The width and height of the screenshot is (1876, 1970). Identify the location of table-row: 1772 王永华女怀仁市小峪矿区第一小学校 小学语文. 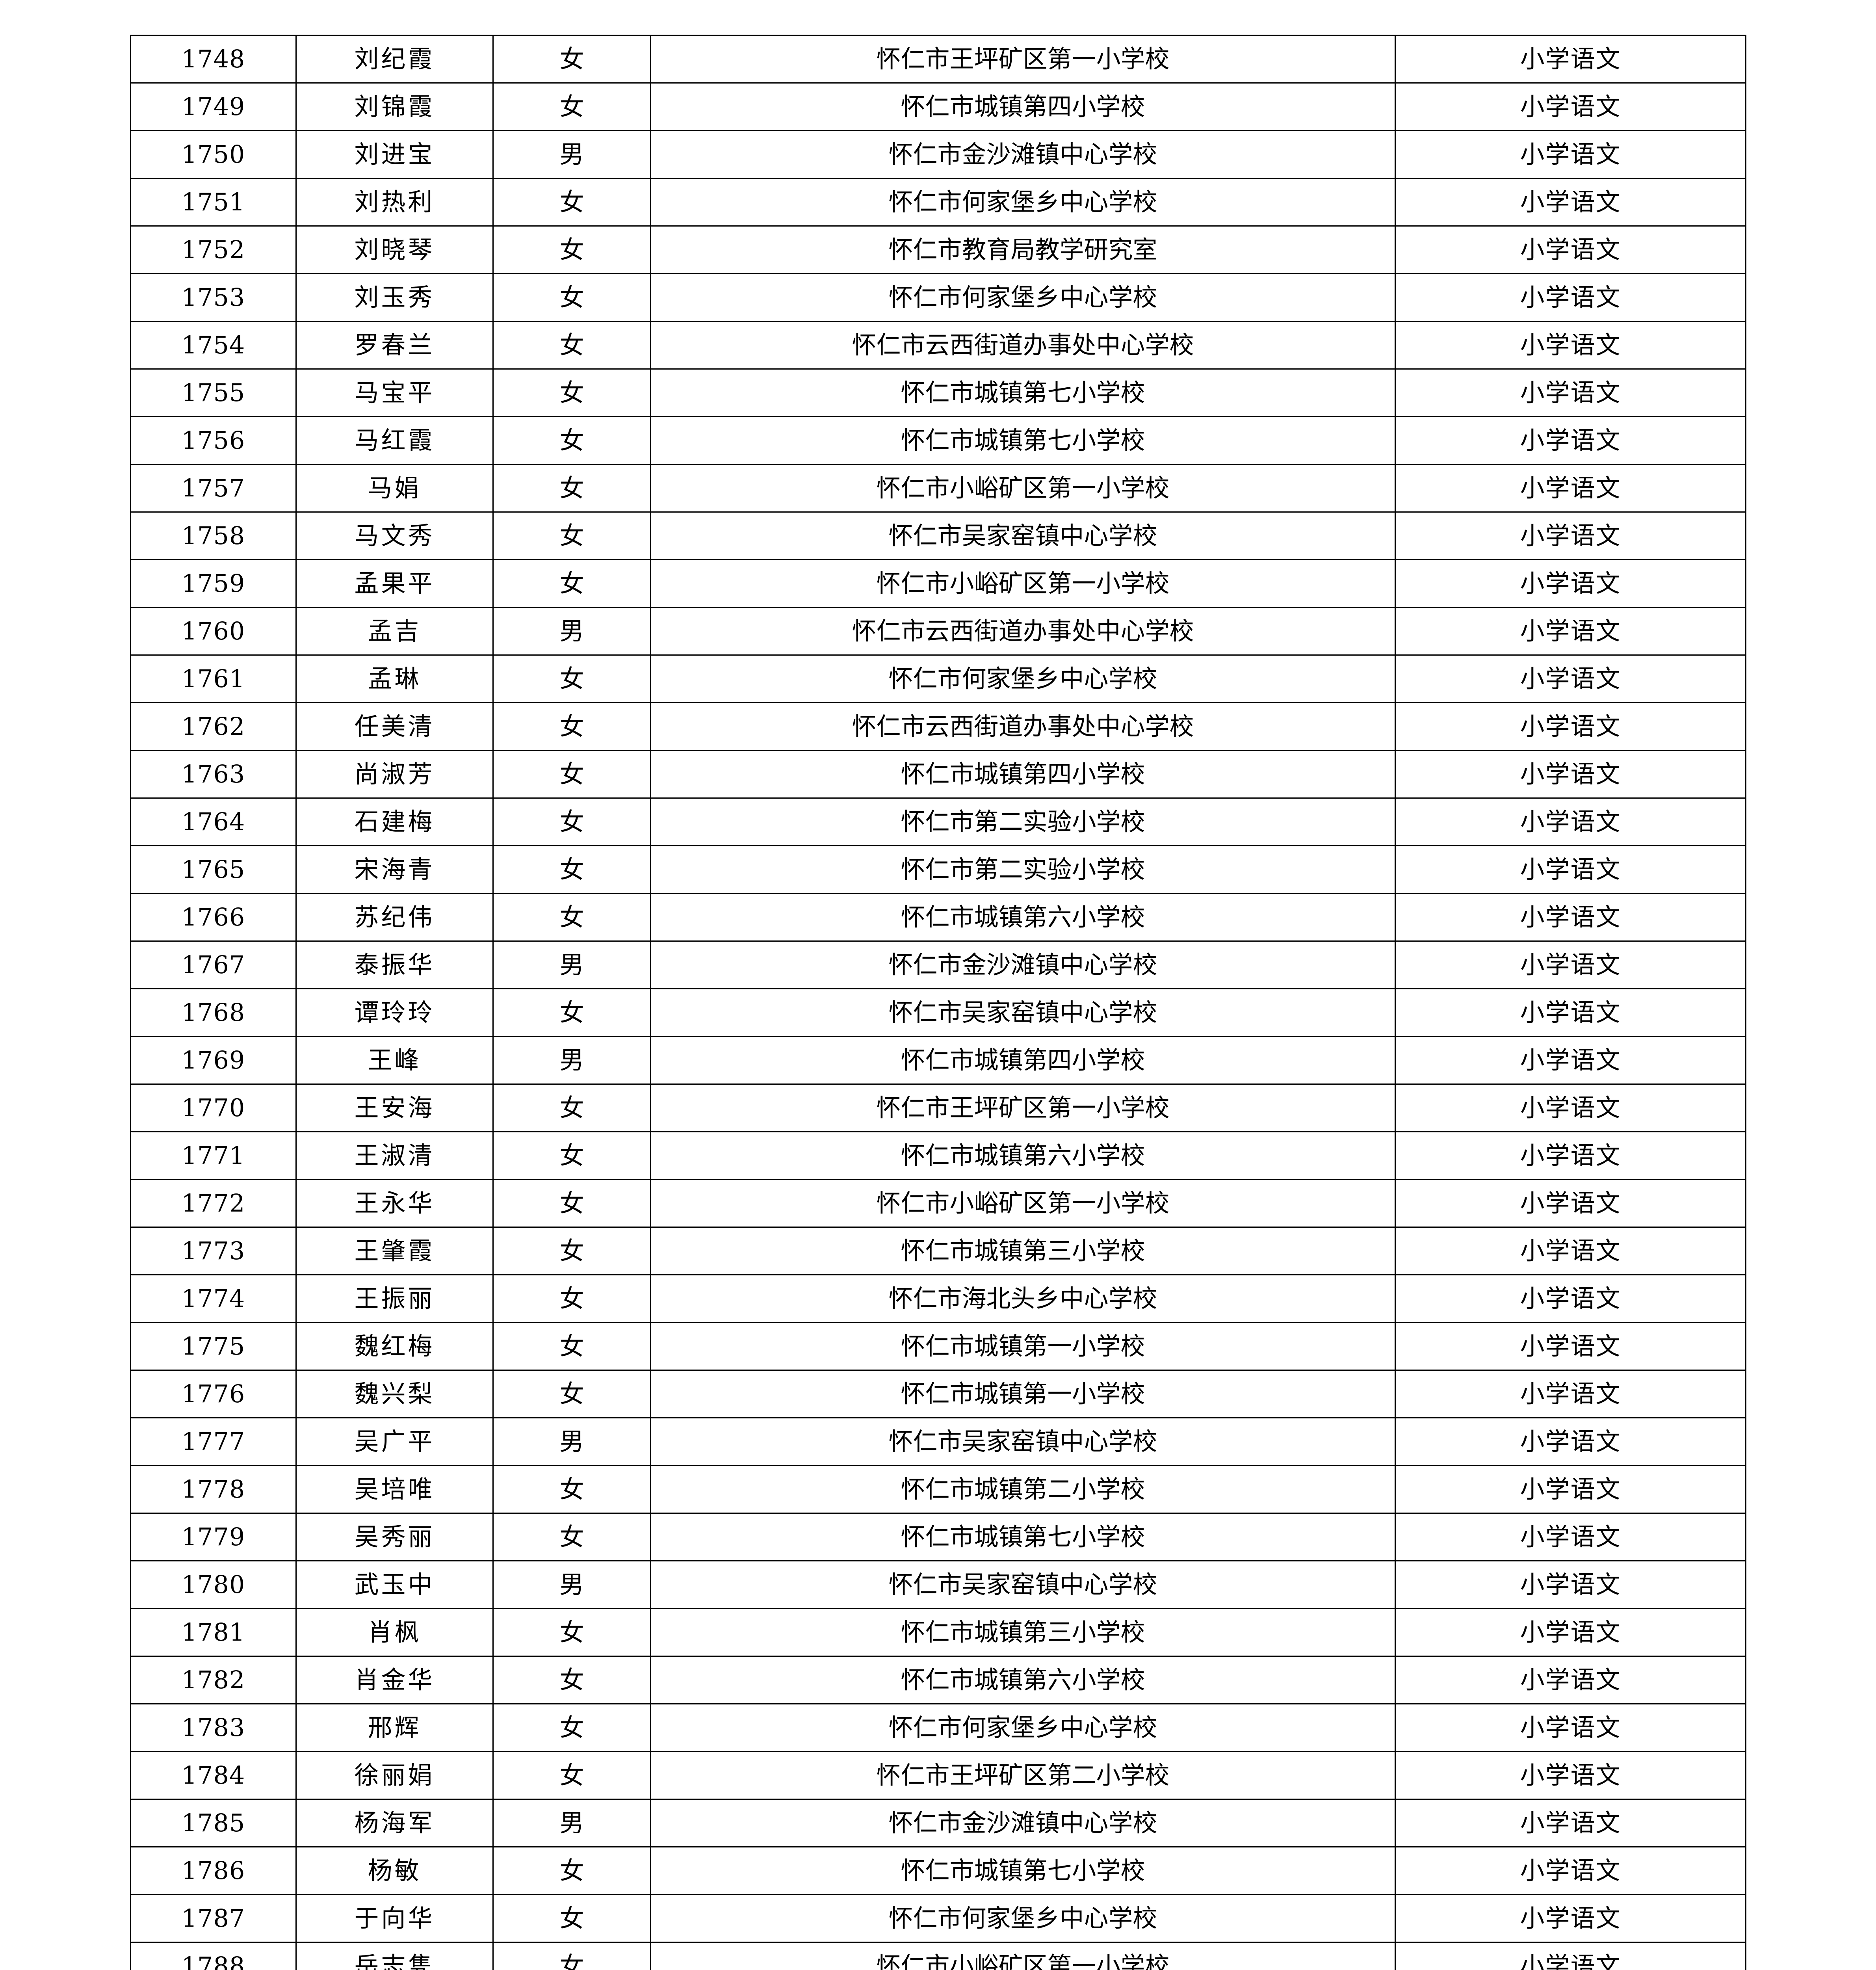
(938, 1204).